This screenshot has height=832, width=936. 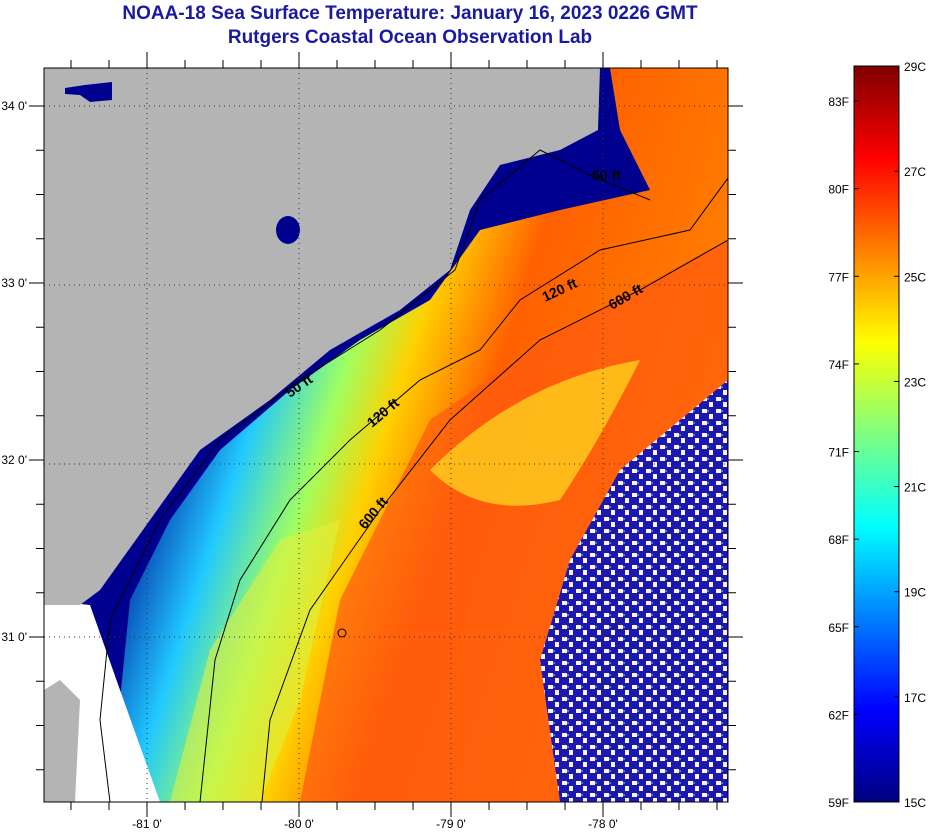 What do you see at coordinates (410, 37) in the screenshot?
I see `map-subtitle: Rutgers Coastal Ocean Observation Lab` at bounding box center [410, 37].